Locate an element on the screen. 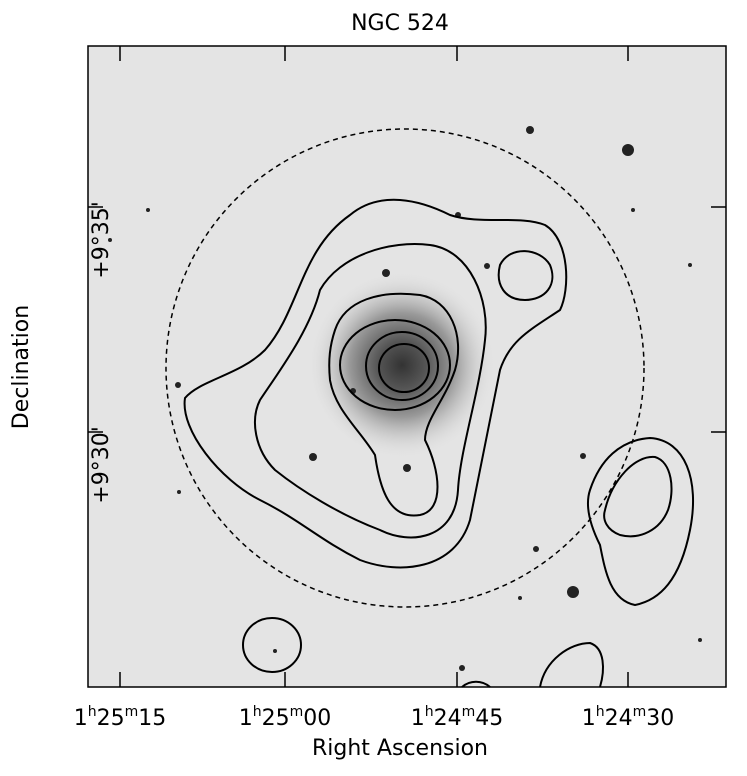 The width and height of the screenshot is (747, 776). tick-label-part: 00 is located at coordinates (317, 718).